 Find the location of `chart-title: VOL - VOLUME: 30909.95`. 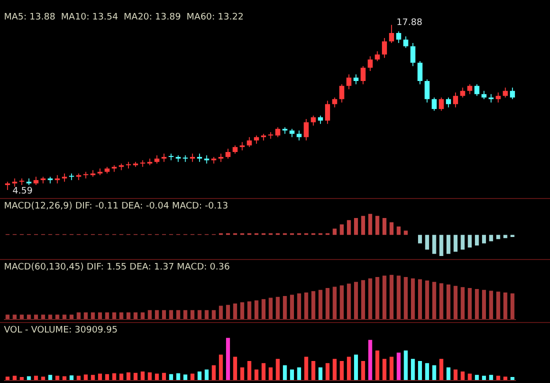

chart-title: VOL - VOLUME: 30909.95 is located at coordinates (61, 331).